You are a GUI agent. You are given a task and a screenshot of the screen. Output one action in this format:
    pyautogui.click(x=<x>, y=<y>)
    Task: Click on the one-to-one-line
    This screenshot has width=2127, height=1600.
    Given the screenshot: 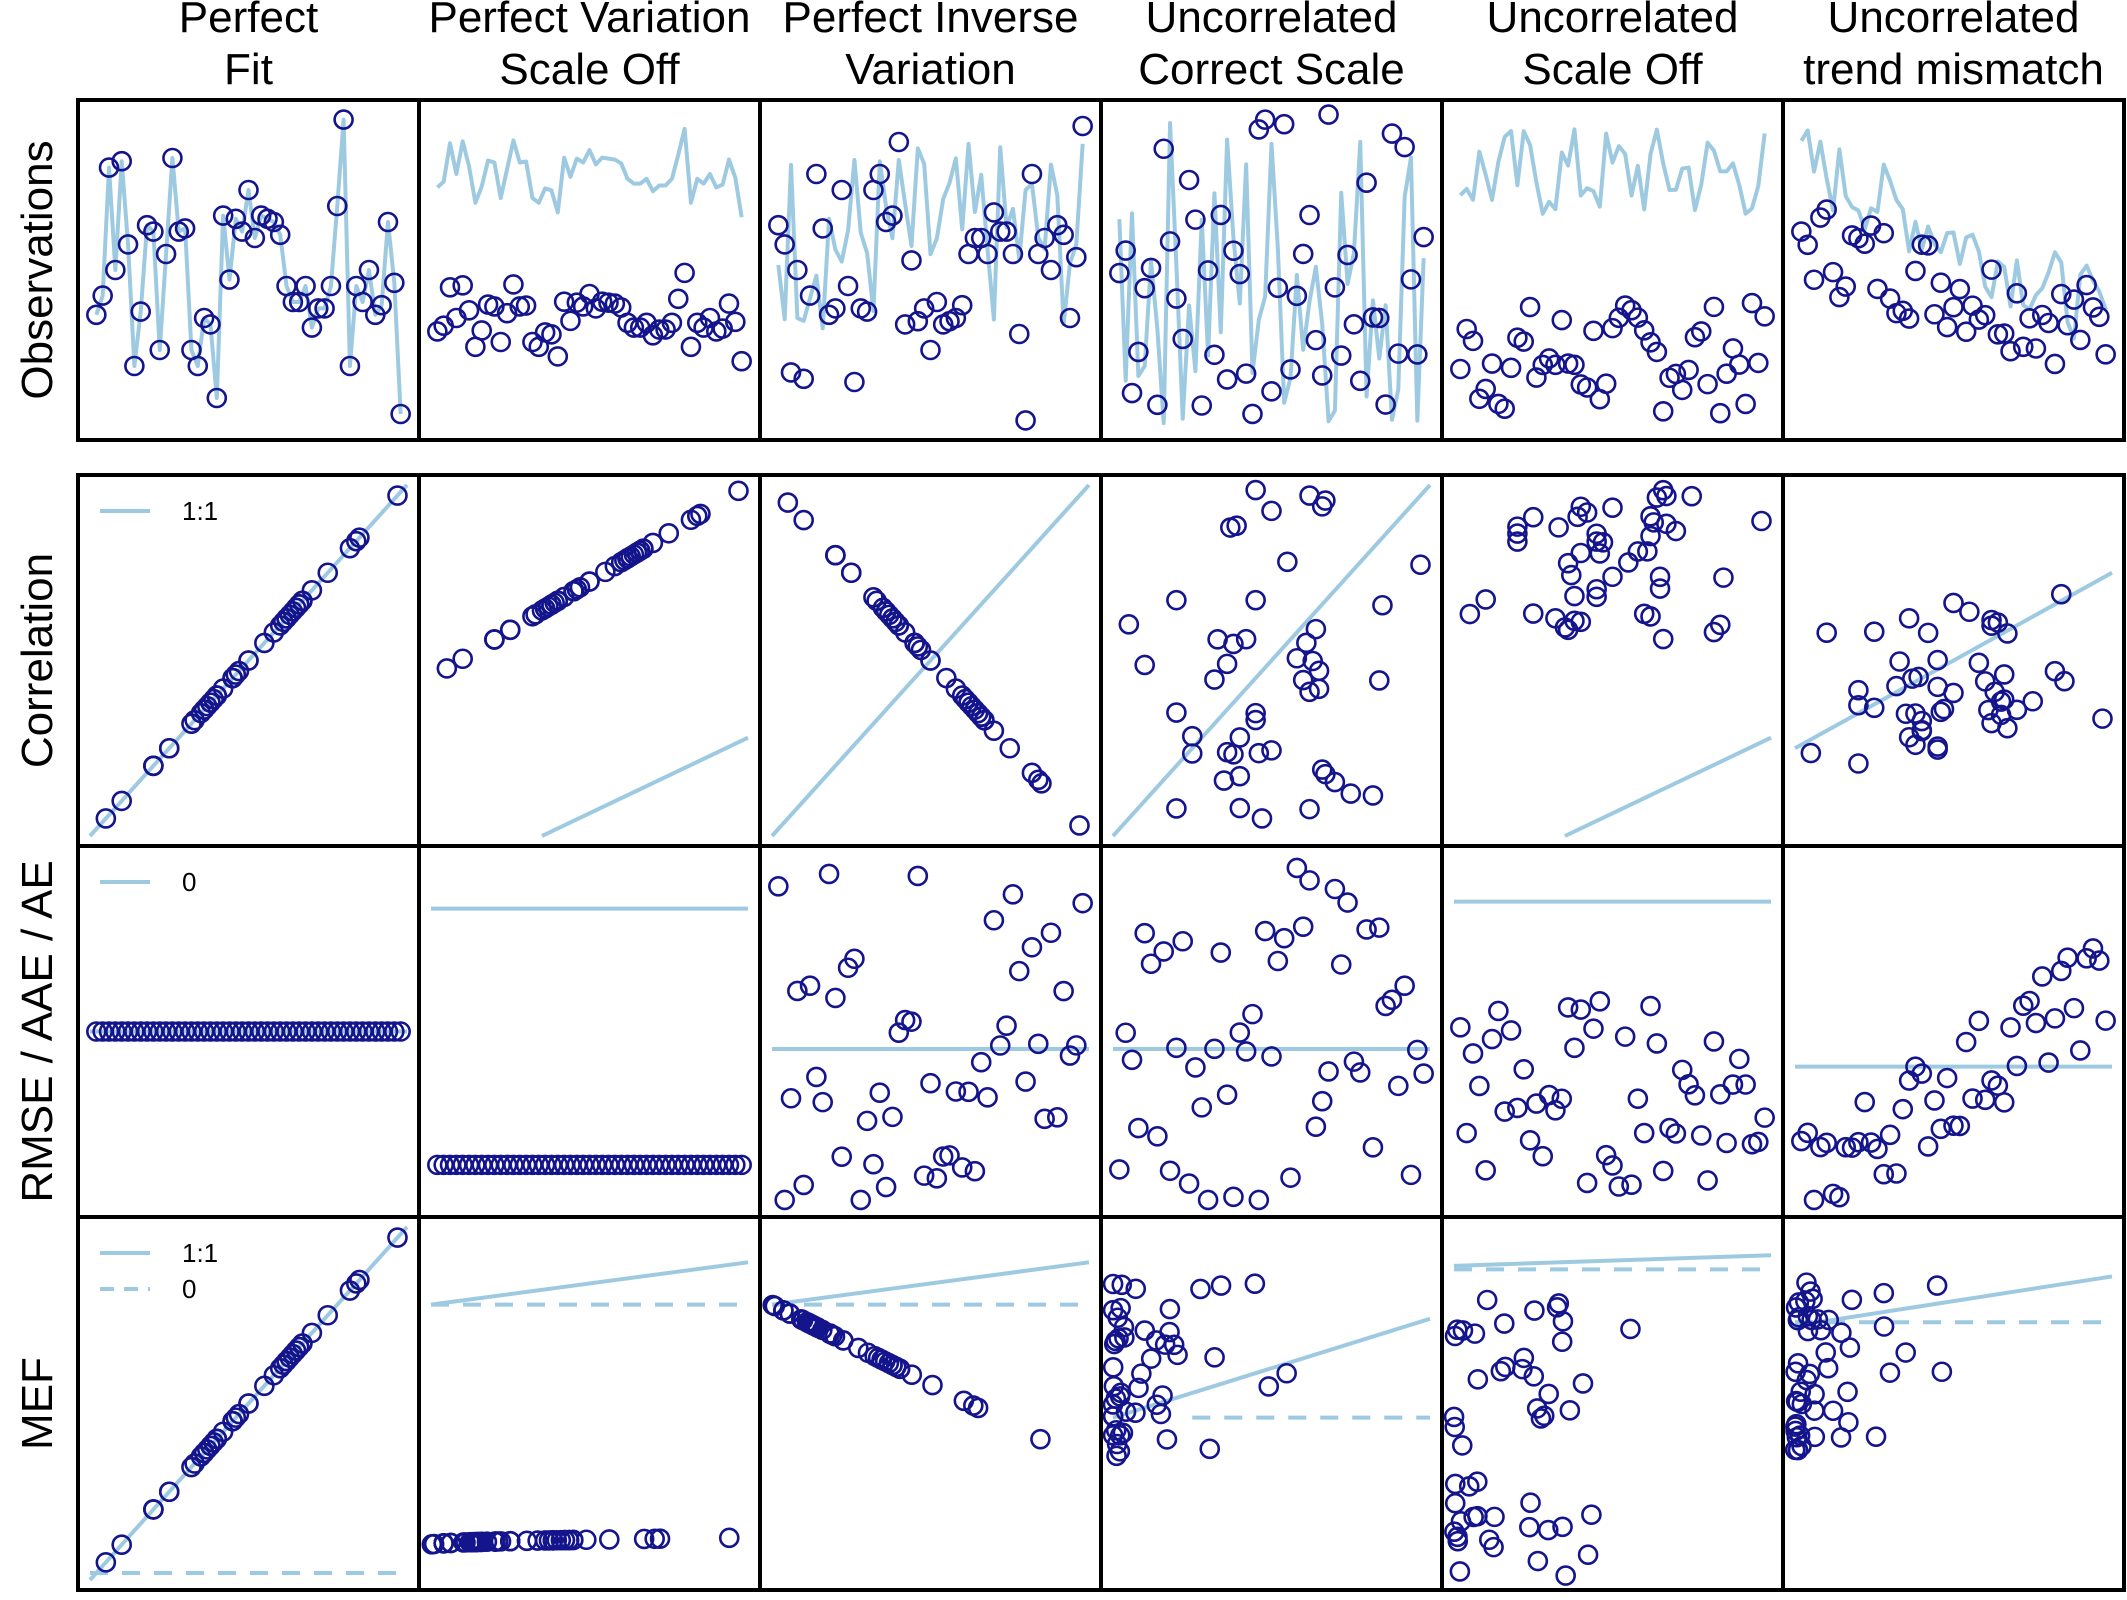 What is the action you would take?
    pyautogui.click(x=645, y=786)
    